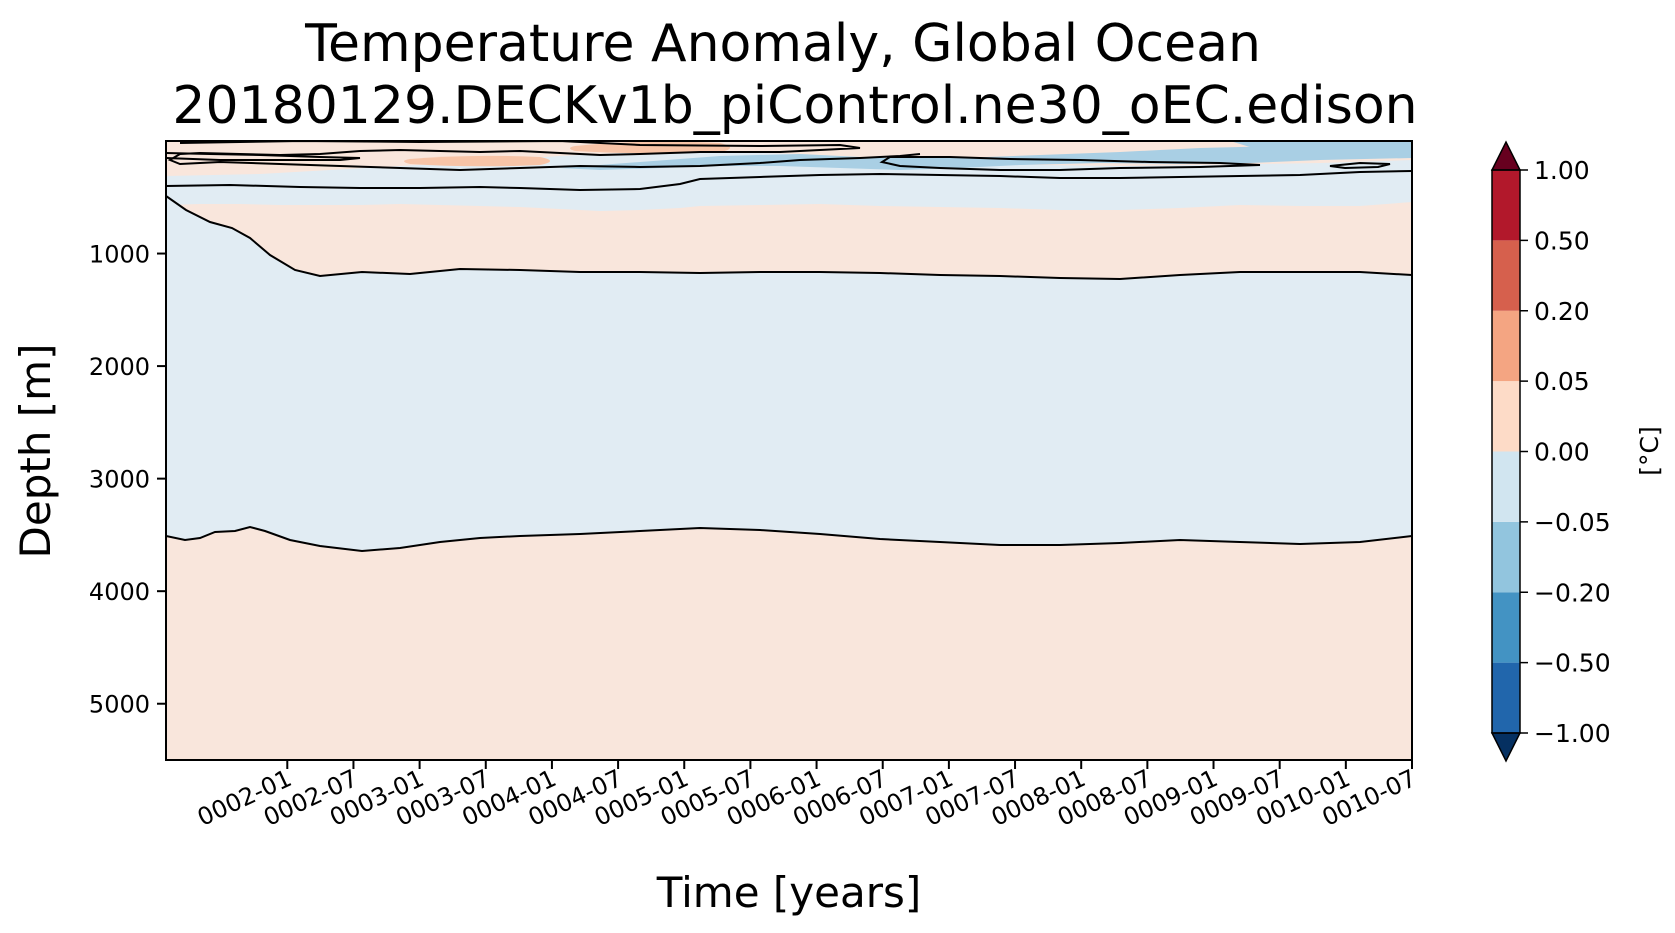 The width and height of the screenshot is (1675, 933). I want to click on colorbar-tick-label: −0.50, so click(1572, 663).